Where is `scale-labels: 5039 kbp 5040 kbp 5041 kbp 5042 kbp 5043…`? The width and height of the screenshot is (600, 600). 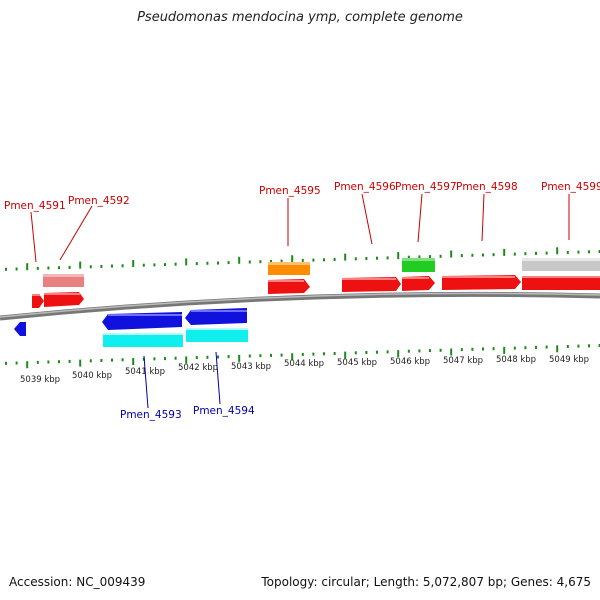
scale-labels: 5039 kbp 5040 kbp 5041 kbp 5042 kbp 5043… is located at coordinates (304, 370).